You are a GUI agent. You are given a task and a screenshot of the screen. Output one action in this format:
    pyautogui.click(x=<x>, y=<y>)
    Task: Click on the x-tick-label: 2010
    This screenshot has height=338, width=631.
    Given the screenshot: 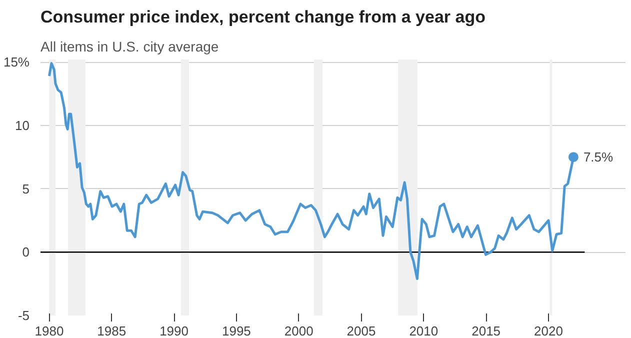 What is the action you would take?
    pyautogui.click(x=423, y=331)
    